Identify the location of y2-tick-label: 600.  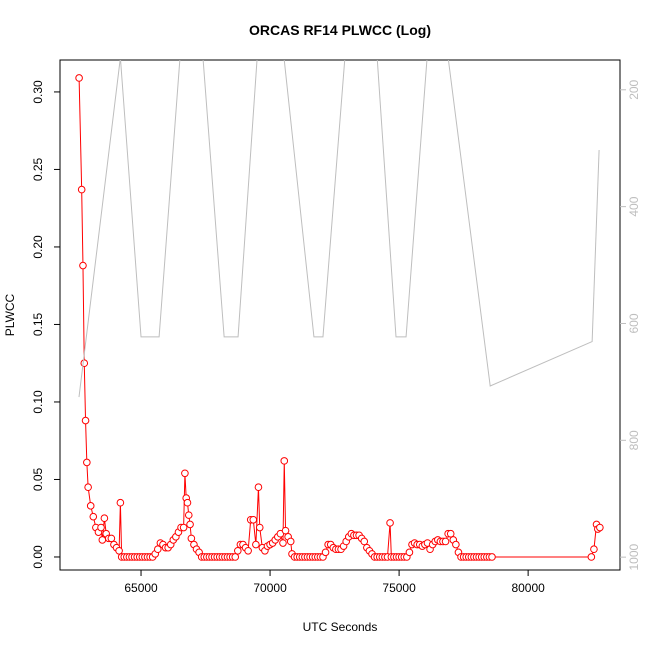
(634, 323).